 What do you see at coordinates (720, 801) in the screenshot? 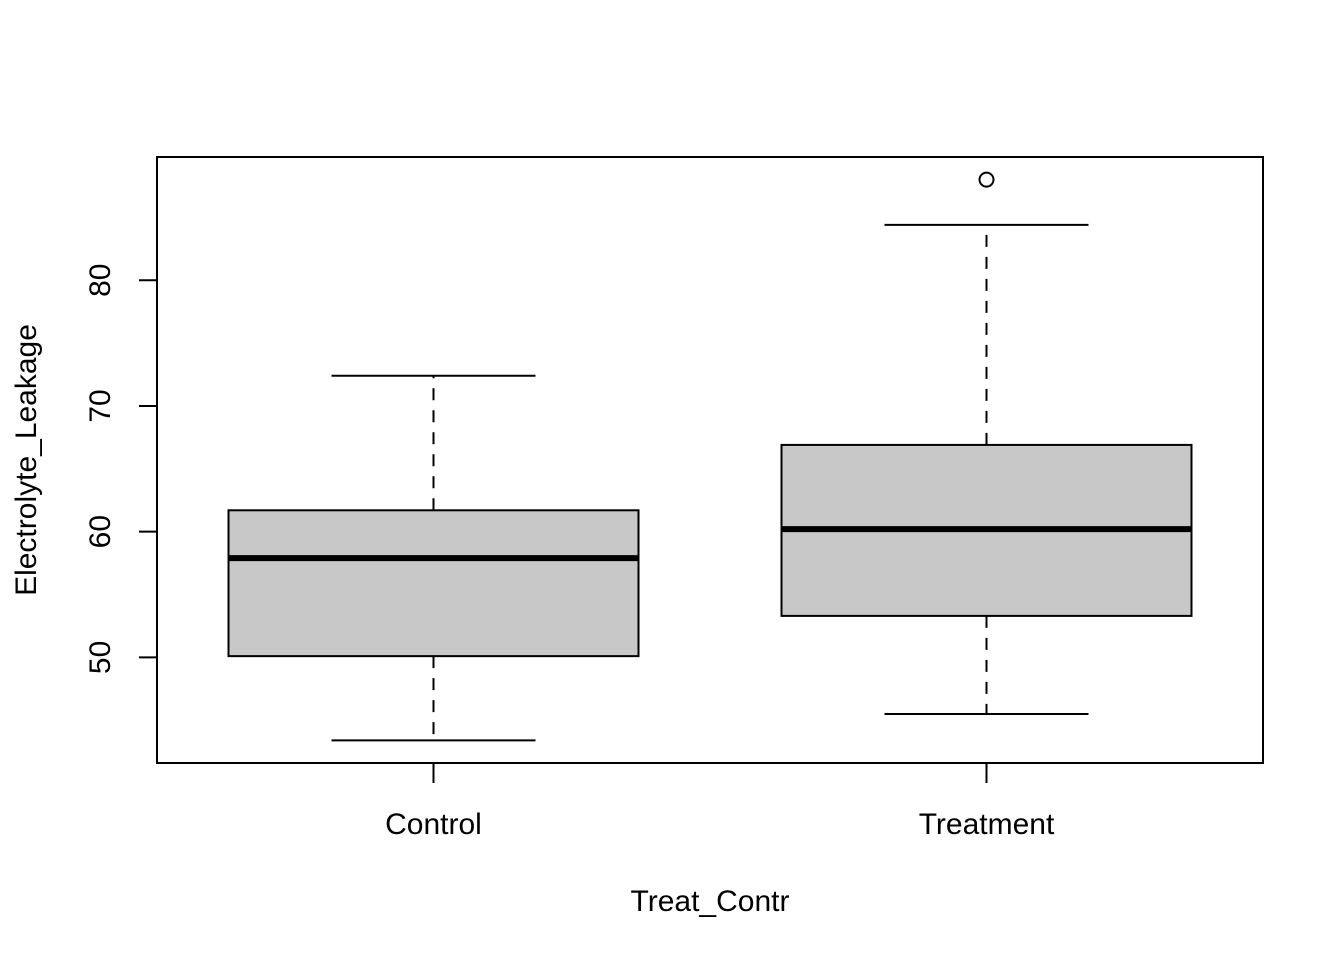
I see `x-axis: Control Treatment` at bounding box center [720, 801].